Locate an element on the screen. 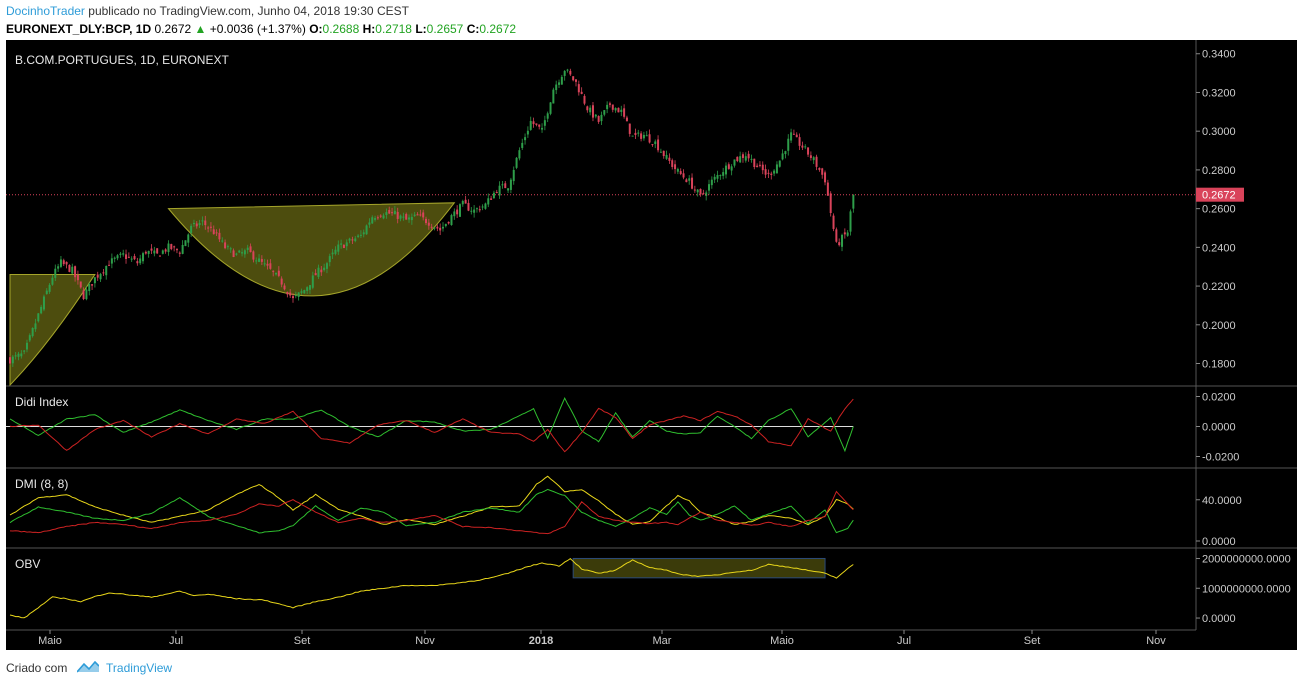  indicator-axis-label: 0.0200 is located at coordinates (1219, 398).